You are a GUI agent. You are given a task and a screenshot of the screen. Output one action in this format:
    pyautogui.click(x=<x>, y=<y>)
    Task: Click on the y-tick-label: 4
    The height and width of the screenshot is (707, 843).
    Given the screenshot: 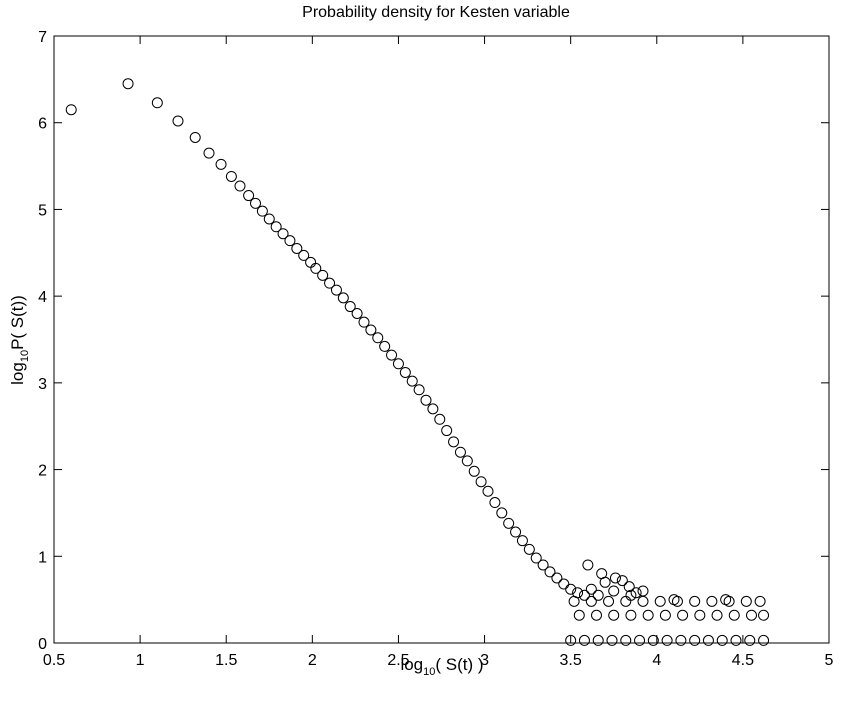 What is the action you would take?
    pyautogui.click(x=42, y=297)
    